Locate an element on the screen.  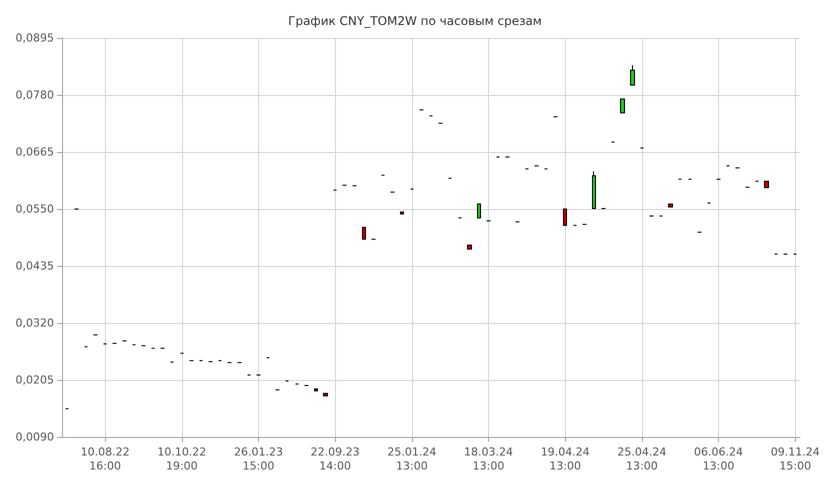
y-tick-label: 0,0320 is located at coordinates (35, 323).